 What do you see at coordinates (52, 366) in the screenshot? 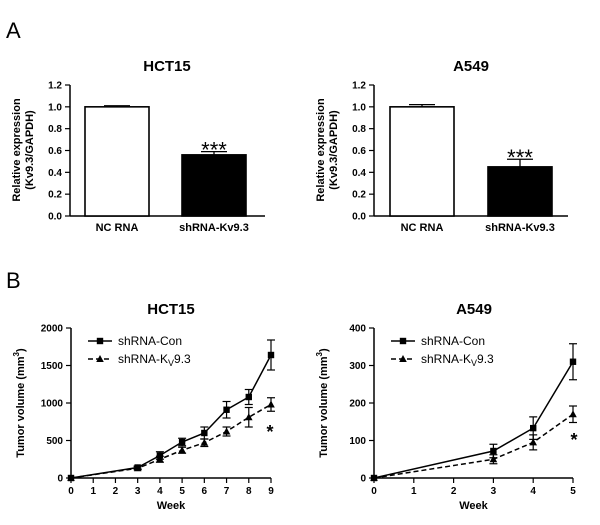
I see `y-tick-label: 1500` at bounding box center [52, 366].